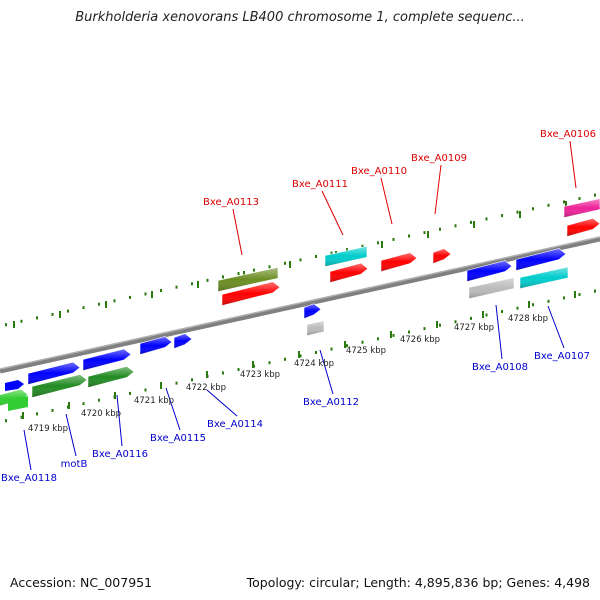 Image resolution: width=600 pixels, height=600 pixels. Describe the element at coordinates (420, 340) in the screenshot. I see `kbp-tick-label: 4726 kbp` at that location.